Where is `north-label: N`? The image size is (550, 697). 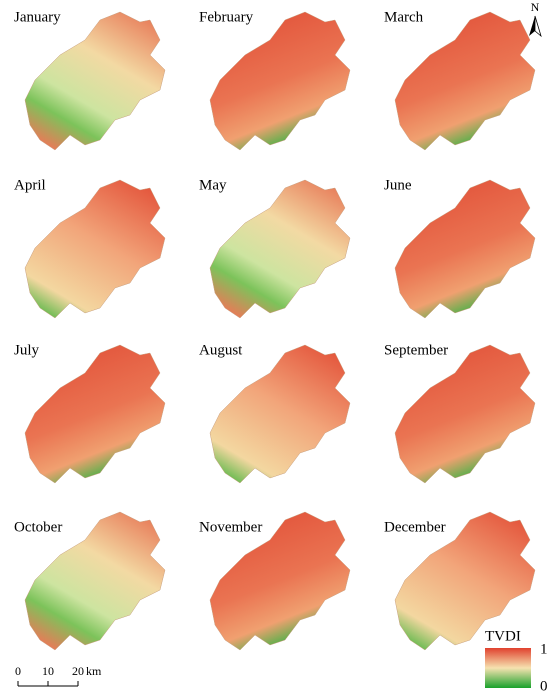 north-label: N is located at coordinates (535, 7).